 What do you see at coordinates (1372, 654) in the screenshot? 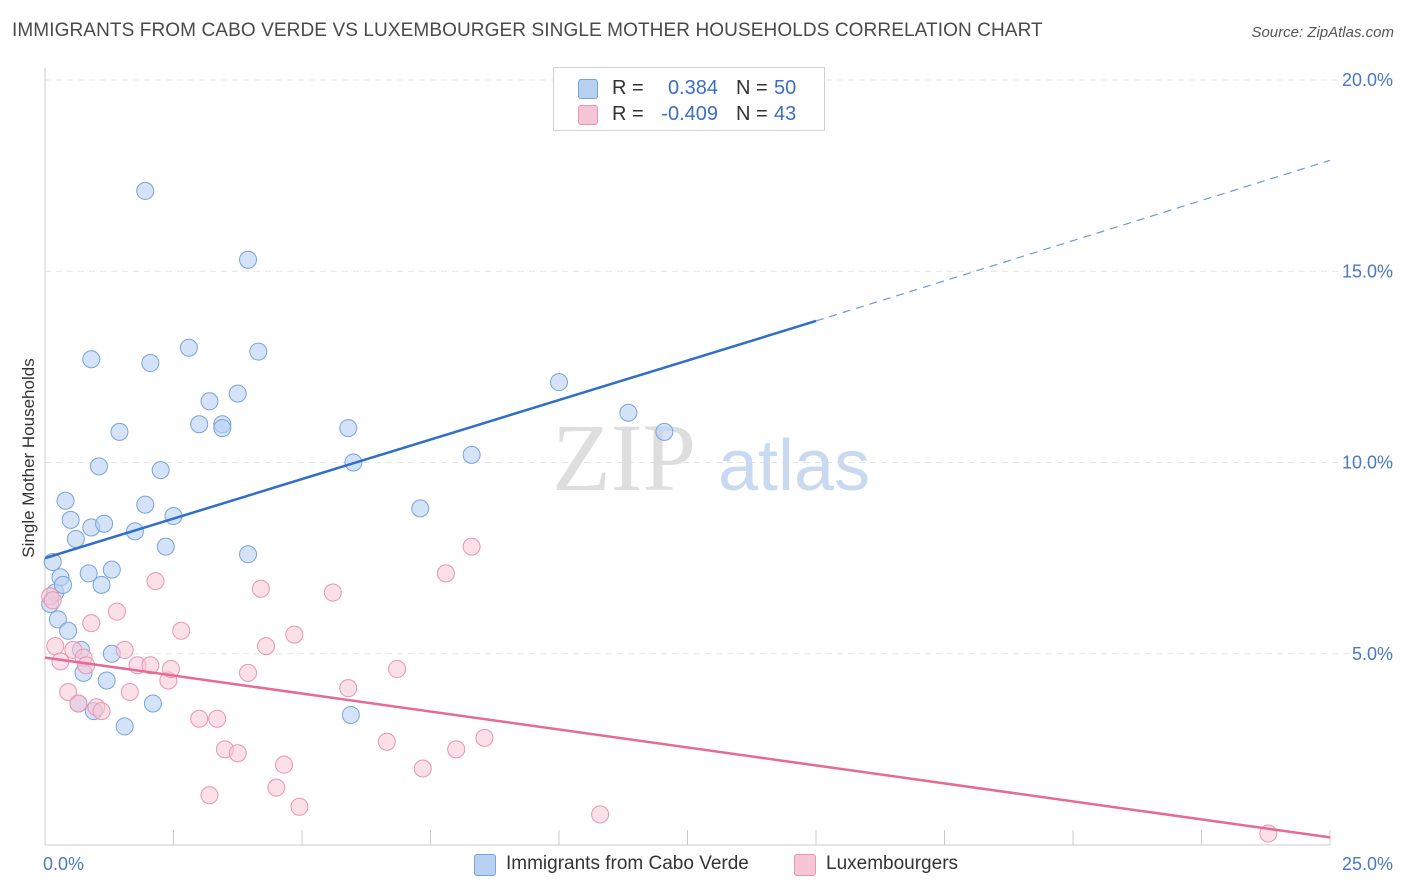
I see `y-tick-label: 5.0%` at bounding box center [1372, 654].